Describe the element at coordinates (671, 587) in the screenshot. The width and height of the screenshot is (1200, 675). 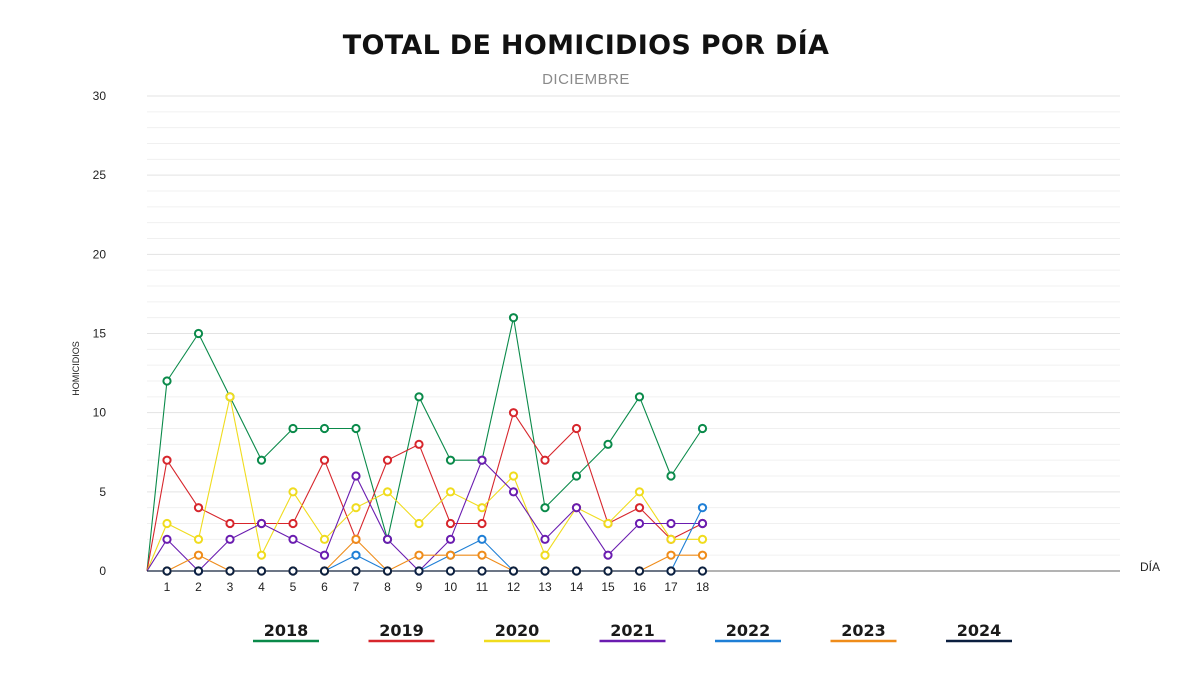
I see `x-tick-label: 17` at that location.